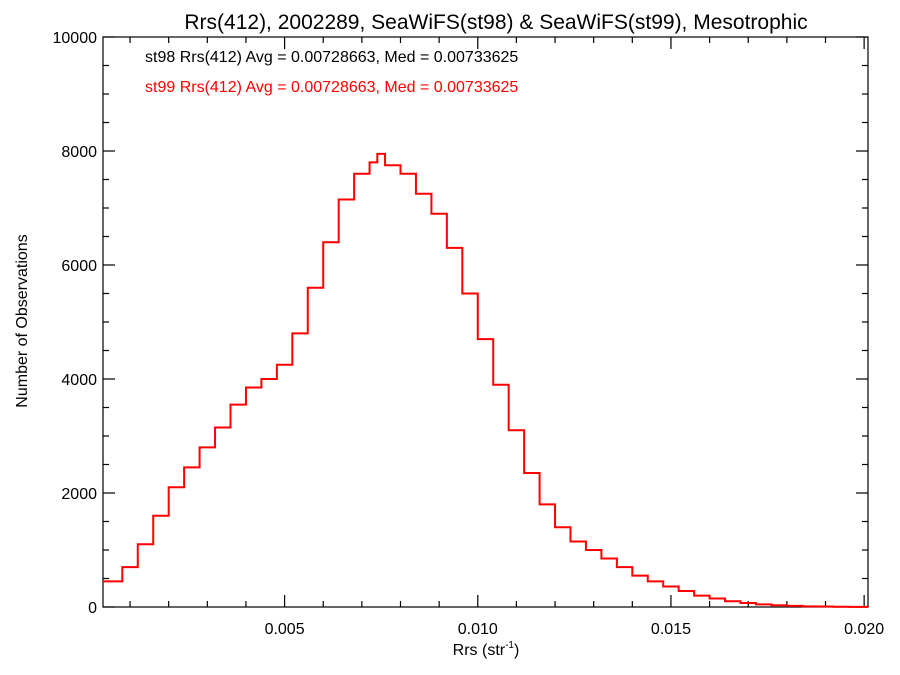  Describe the element at coordinates (75, 323) in the screenshot. I see `y-tick-labels: 0 2000 4000 6000 8000 10000` at that location.